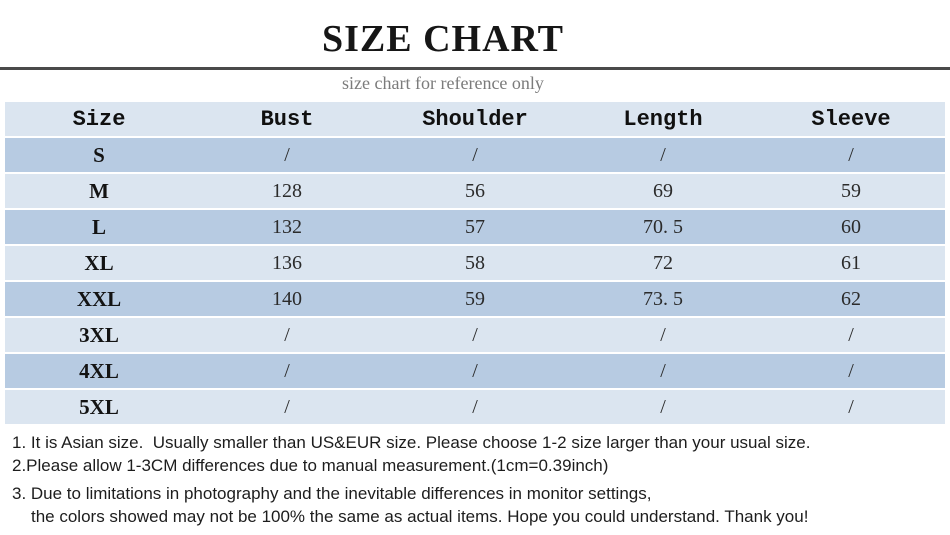 Image resolution: width=950 pixels, height=535 pixels. I want to click on table-row-m: M 128 56 69 59, so click(475, 191).